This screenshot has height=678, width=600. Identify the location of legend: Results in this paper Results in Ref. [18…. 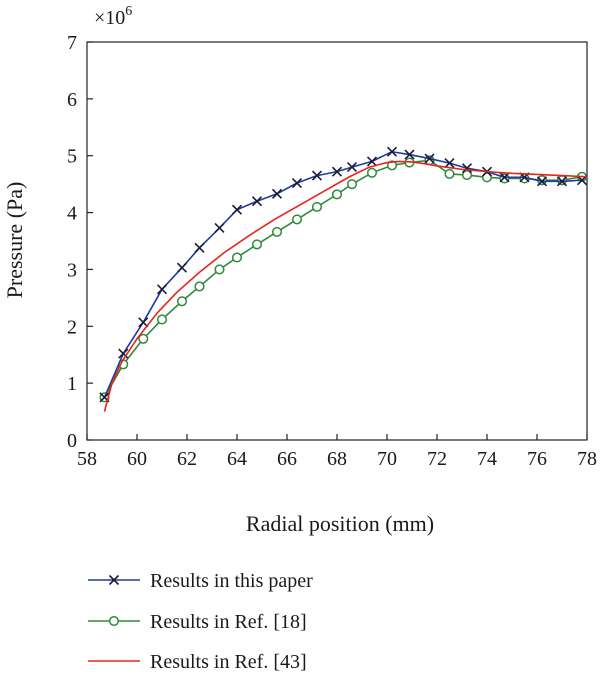
(200, 621).